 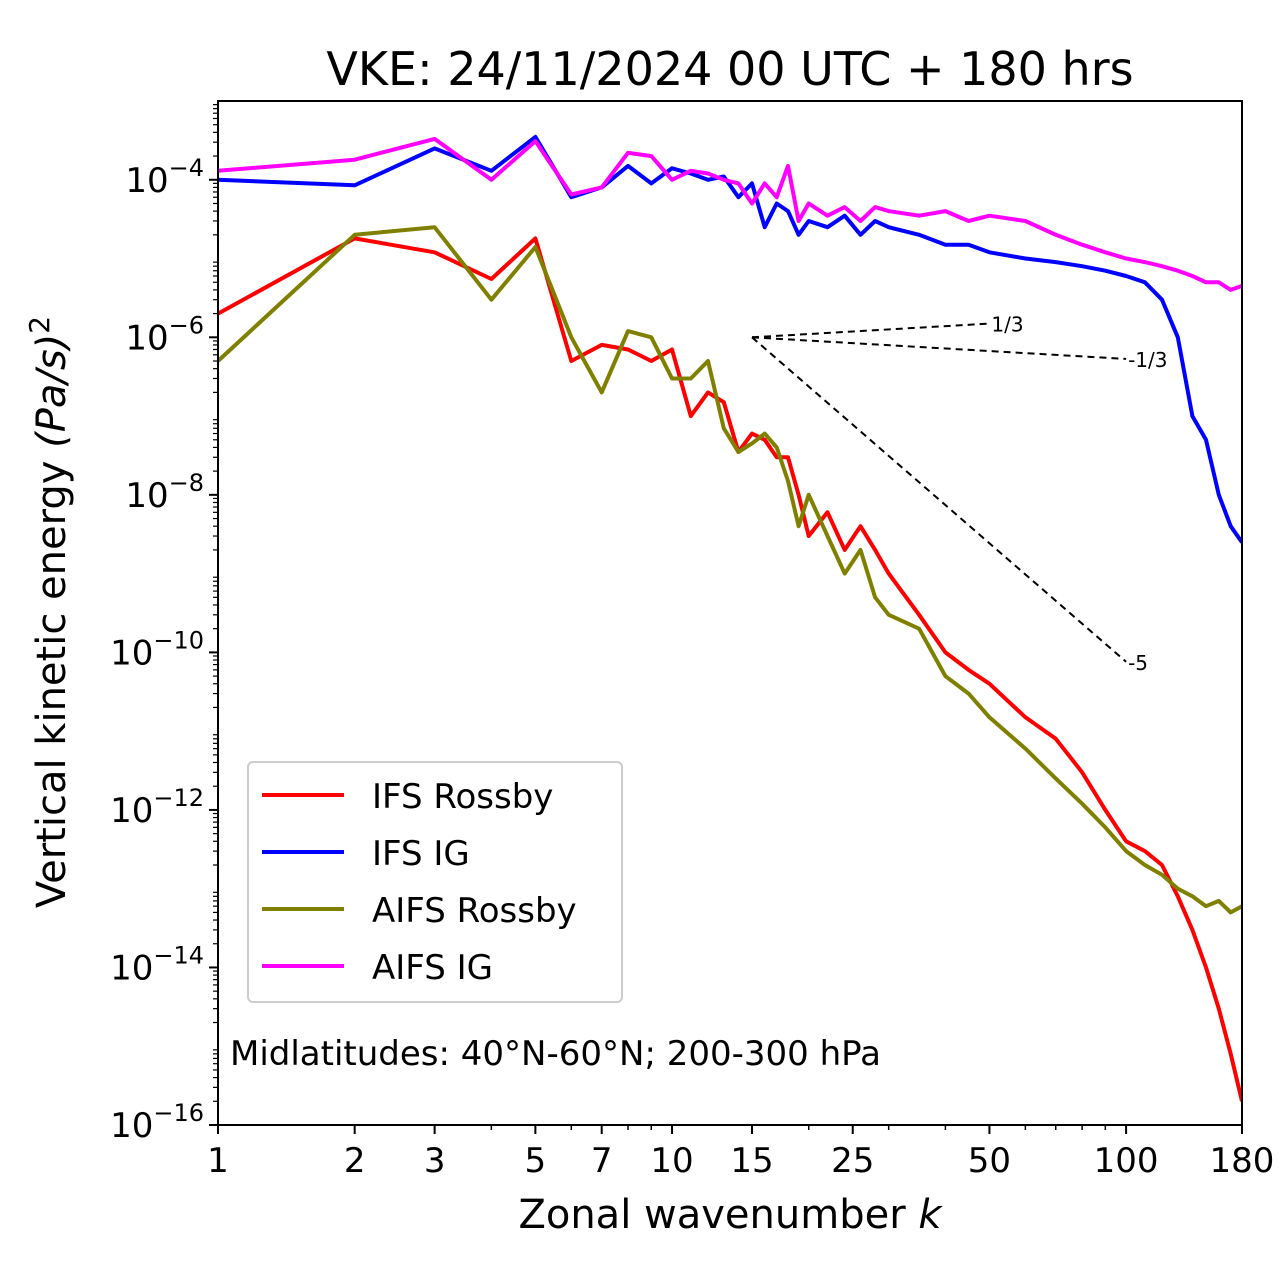 What do you see at coordinates (49, 612) in the screenshot?
I see `y-axis-label: Vertical kinetic energy (Pa/s)2` at bounding box center [49, 612].